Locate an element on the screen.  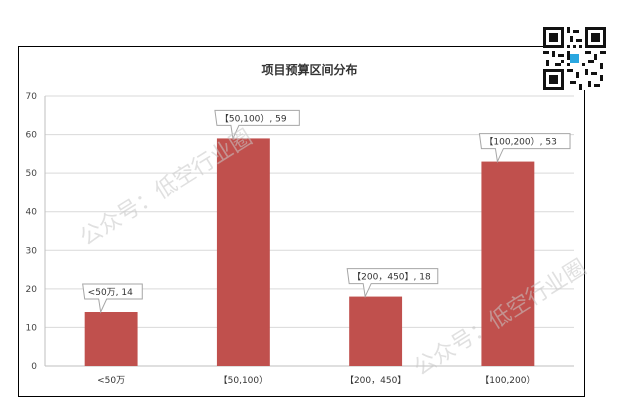
qr-code-icon is located at coordinates (574, 58).